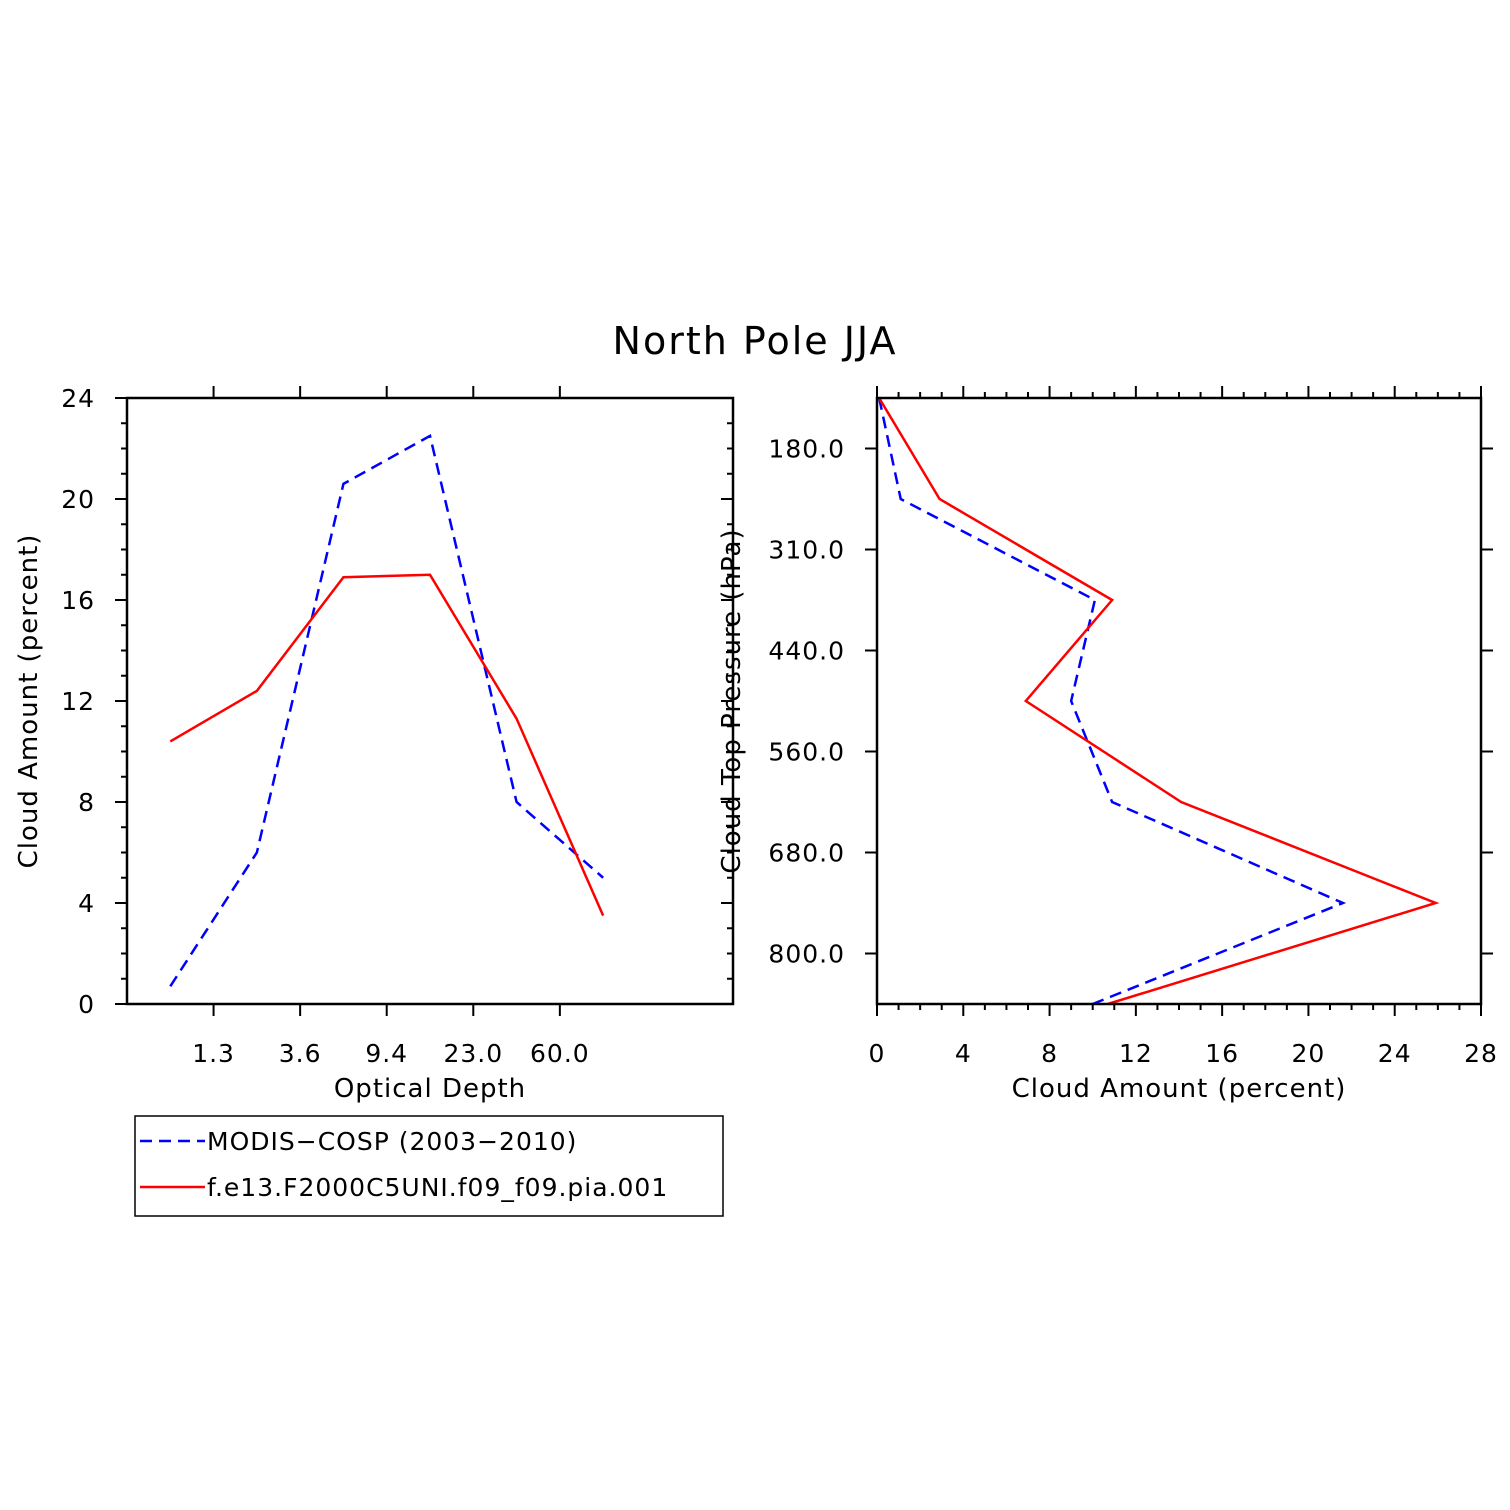 The image size is (1510, 1510). Describe the element at coordinates (78, 600) in the screenshot. I see `left-y-tick-label: 16` at that location.